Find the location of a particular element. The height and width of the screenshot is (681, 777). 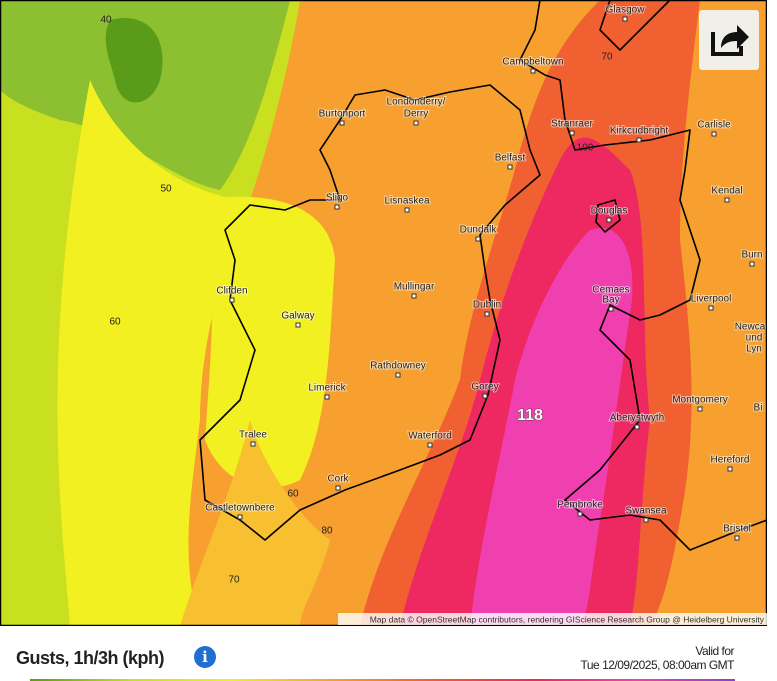

attribution-bg is located at coordinates (552, 619).